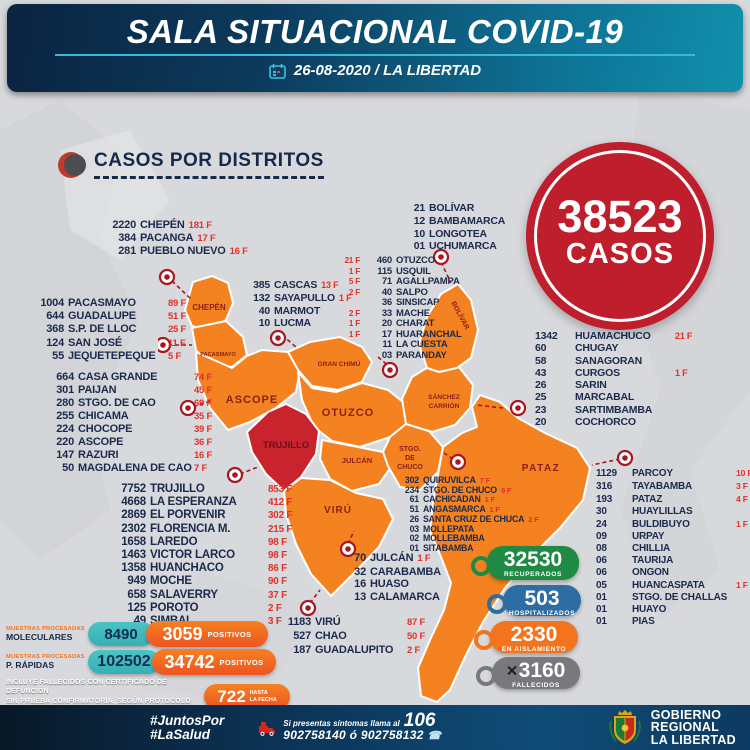 The width and height of the screenshot is (750, 750). What do you see at coordinates (283, 447) in the screenshot?
I see `map-trujillo` at bounding box center [283, 447].